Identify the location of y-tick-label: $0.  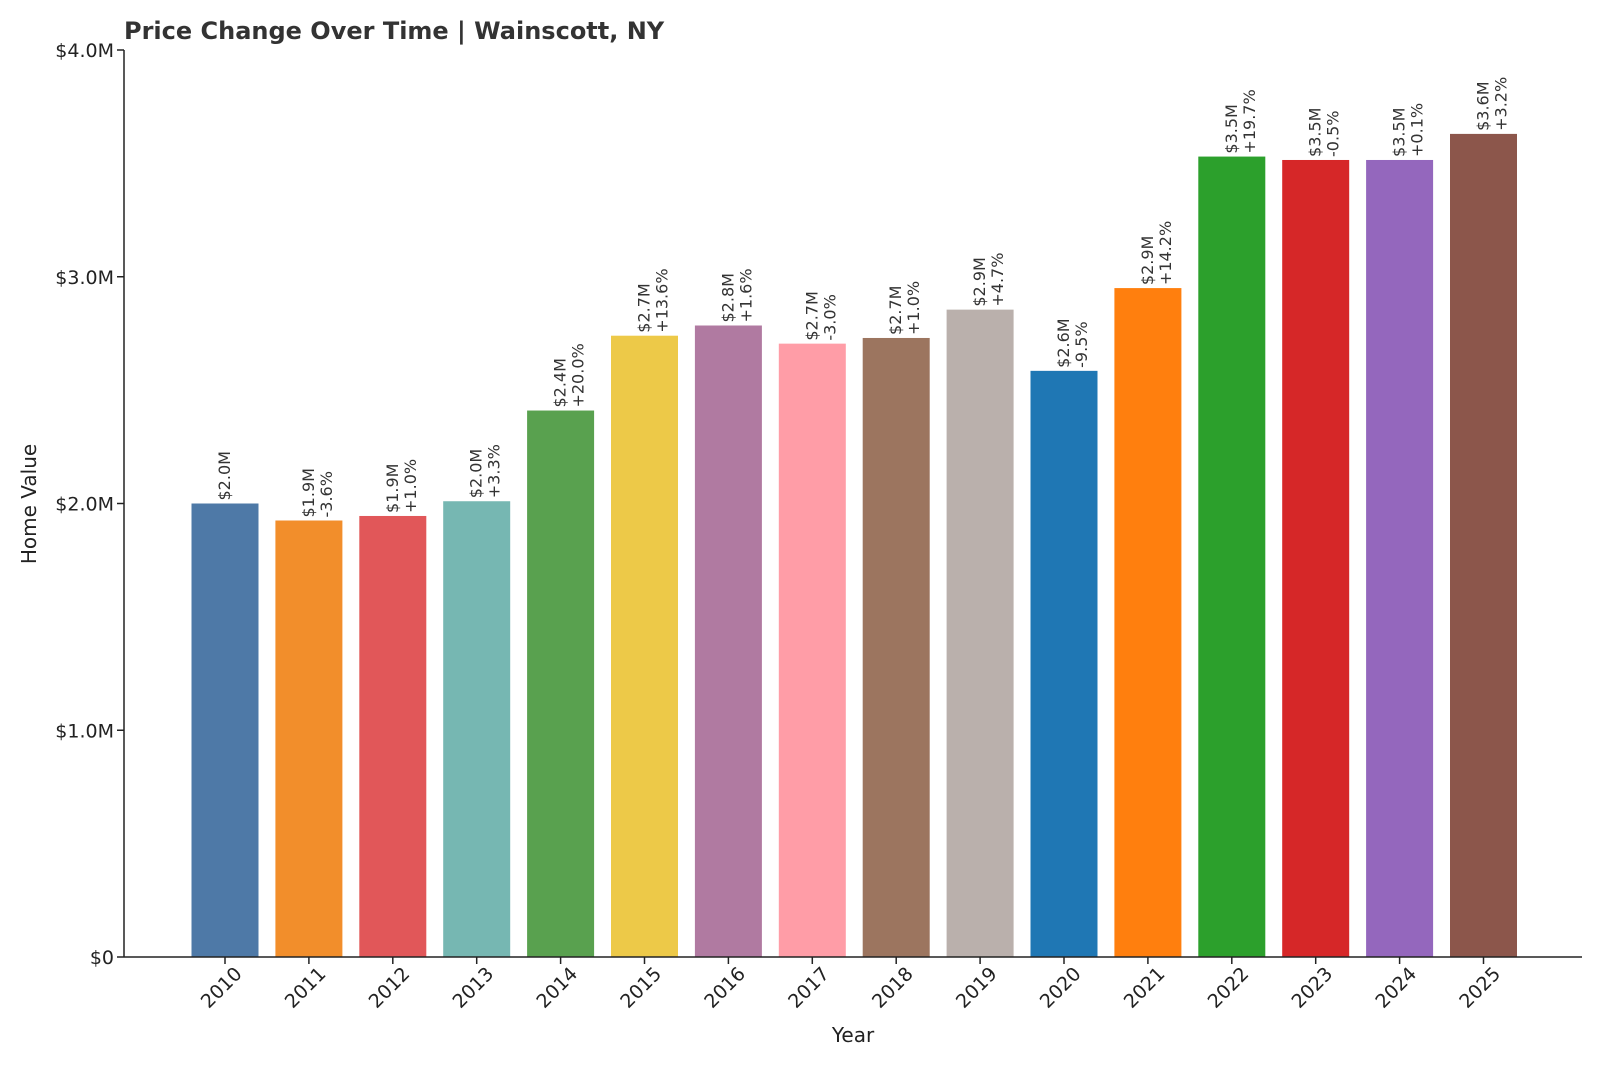
(102, 958).